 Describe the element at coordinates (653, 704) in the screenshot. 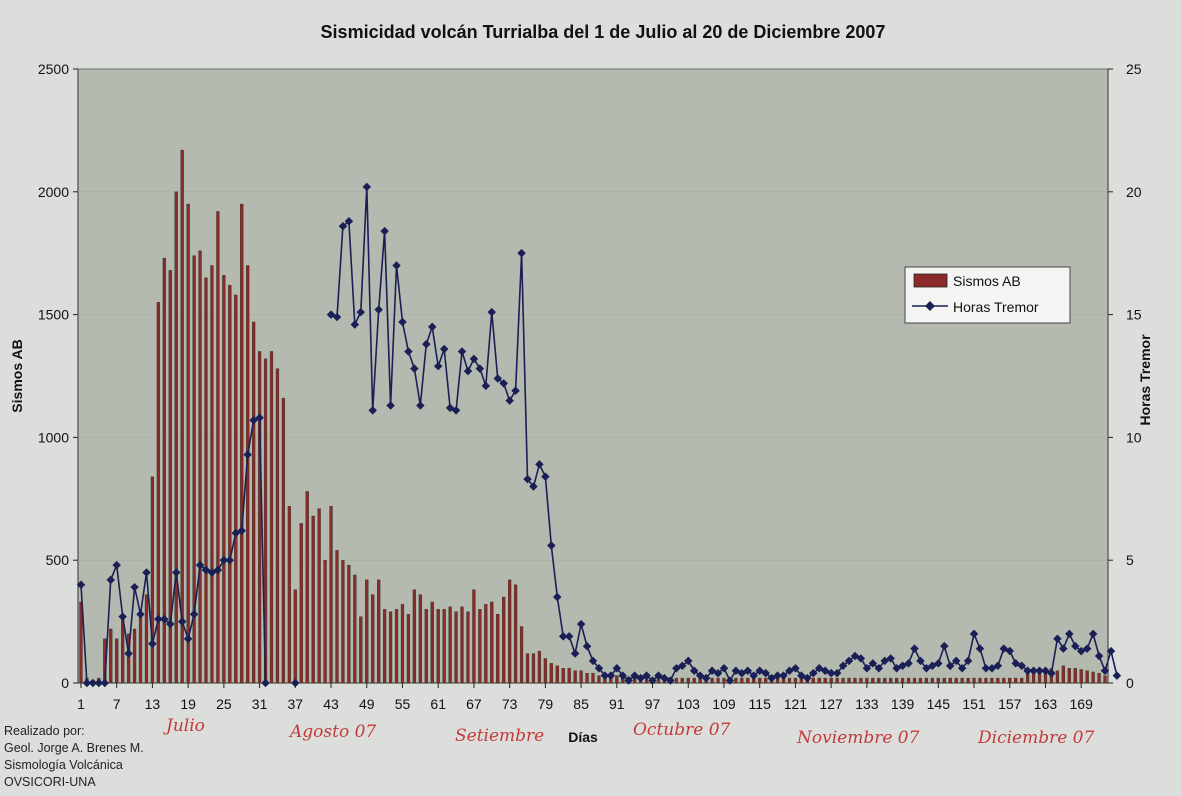

I see `x-tick-label: 97` at that location.